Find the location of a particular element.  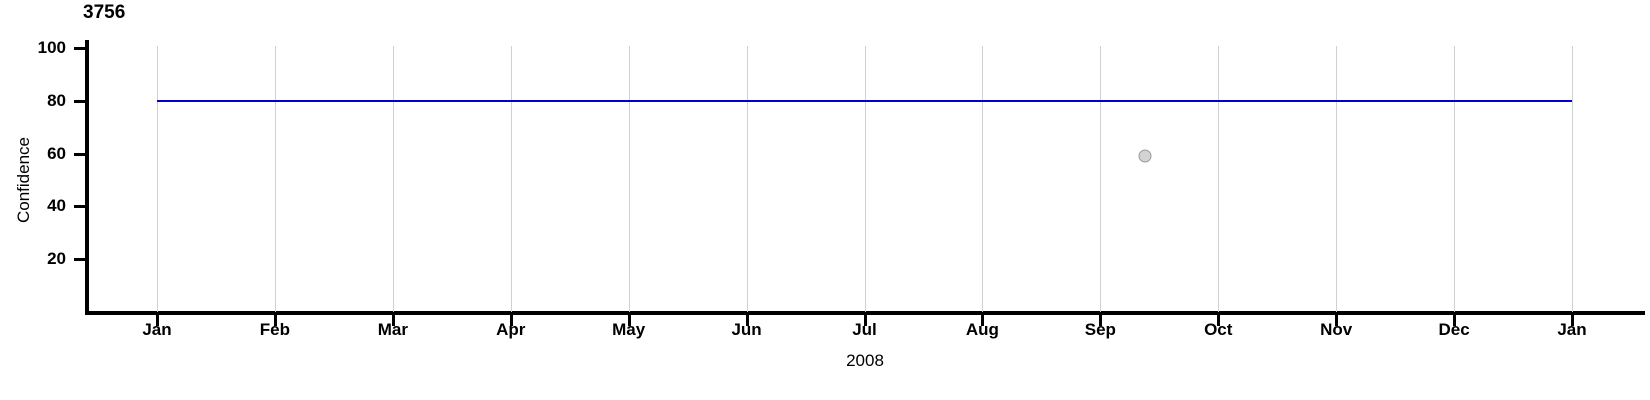

y-tick-label-80: 80 is located at coordinates (56, 100).